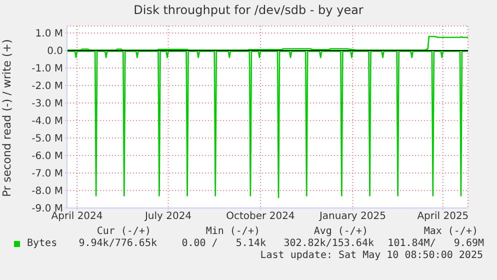  What do you see at coordinates (47, 174) in the screenshot?
I see `y-tick-label: -7.0 M` at bounding box center [47, 174].